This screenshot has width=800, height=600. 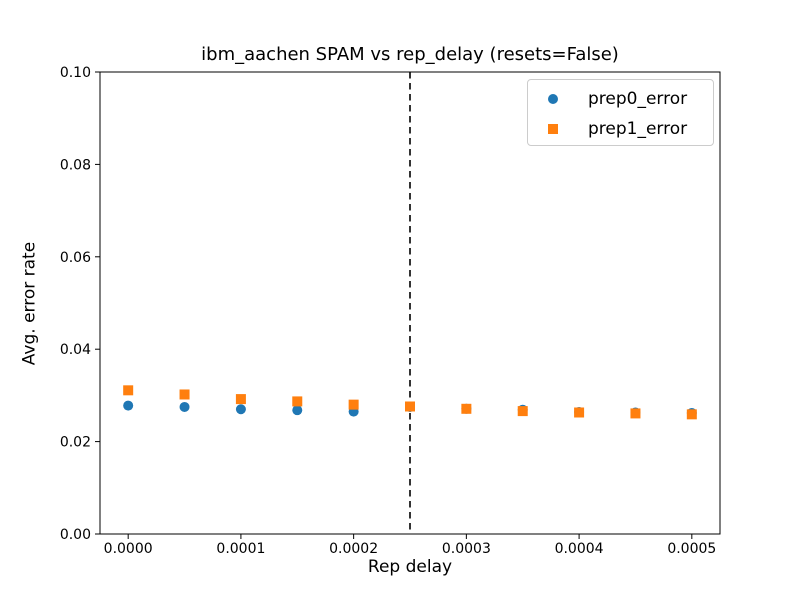 I want to click on y-axis-label: Avg. error rate, so click(x=29, y=303).